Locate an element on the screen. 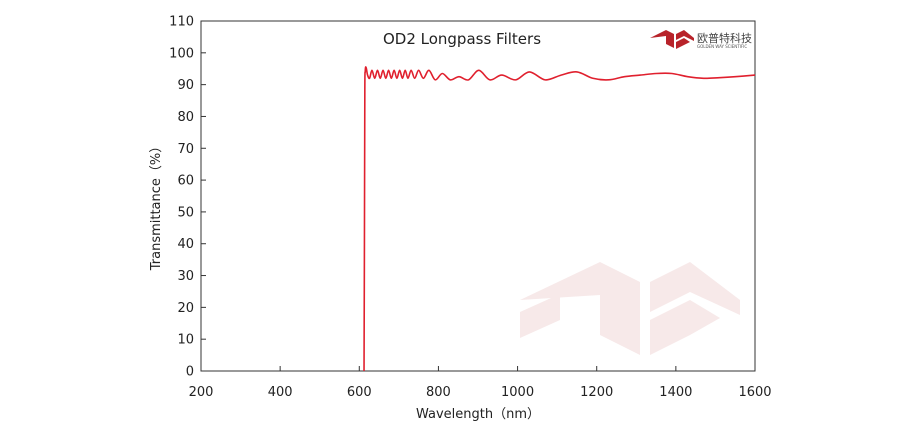  chart-title: OD2 Longpass Filters is located at coordinates (462, 39).